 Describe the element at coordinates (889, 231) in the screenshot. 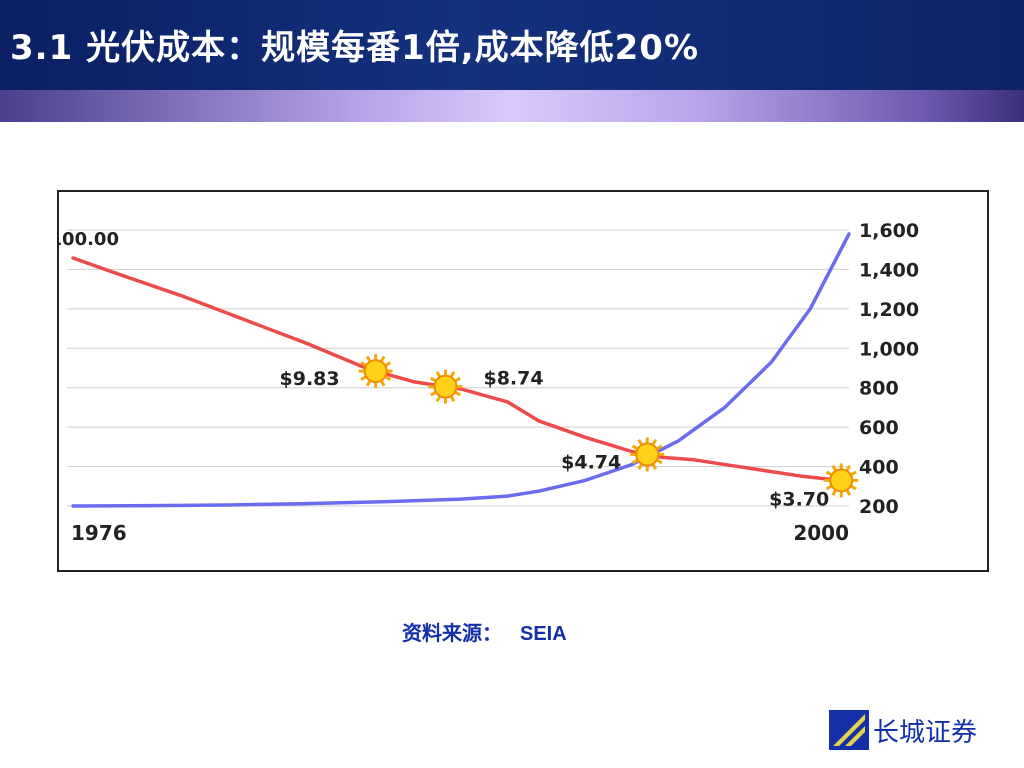

I see `y-tick-label: 1,600` at that location.